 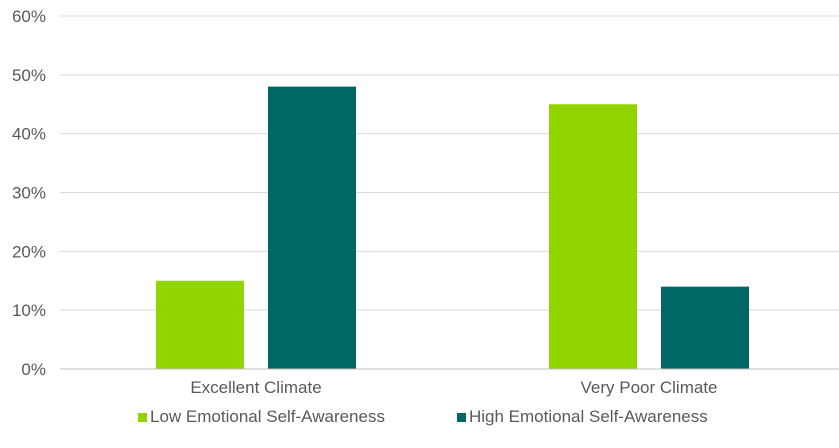 I want to click on bar-high-excellent-climate, so click(x=312, y=227).